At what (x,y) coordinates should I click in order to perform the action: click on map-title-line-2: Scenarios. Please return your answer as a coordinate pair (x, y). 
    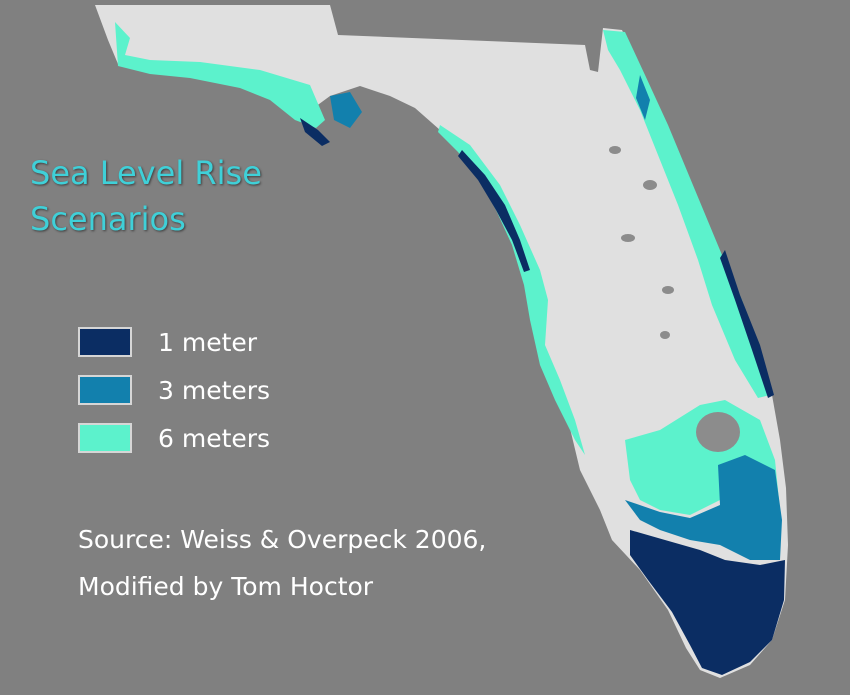
    Looking at the image, I should click on (108, 219).